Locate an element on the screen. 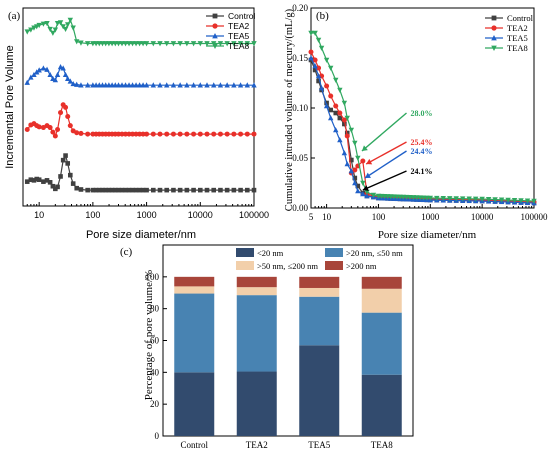 This screenshot has height=449, width=550. panel-c-y-tick-label: 100 is located at coordinates (153, 277).